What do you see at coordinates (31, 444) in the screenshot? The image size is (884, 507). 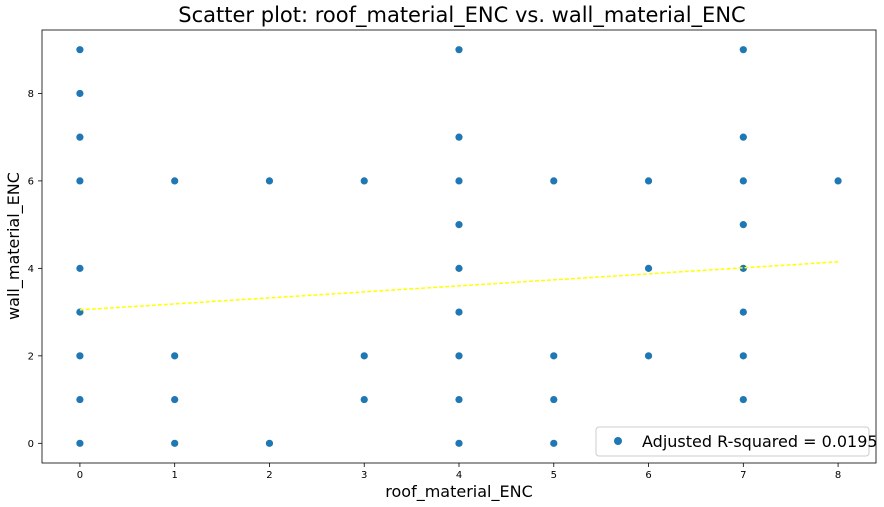 I see `y-tick-label: 0` at bounding box center [31, 444].